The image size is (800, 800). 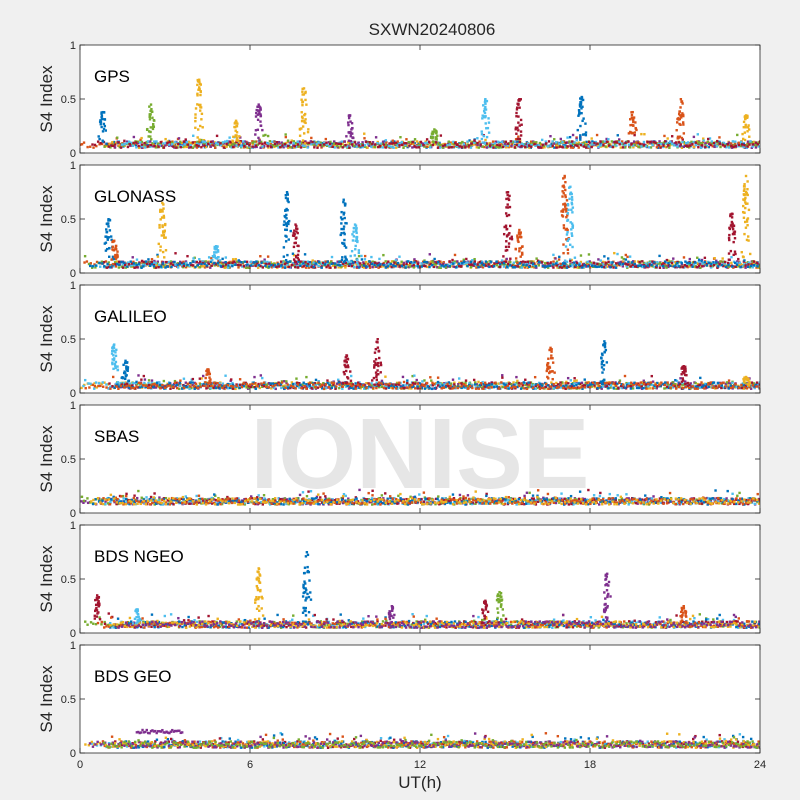 What do you see at coordinates (420, 339) in the screenshot?
I see `panel-plot-area` at bounding box center [420, 339].